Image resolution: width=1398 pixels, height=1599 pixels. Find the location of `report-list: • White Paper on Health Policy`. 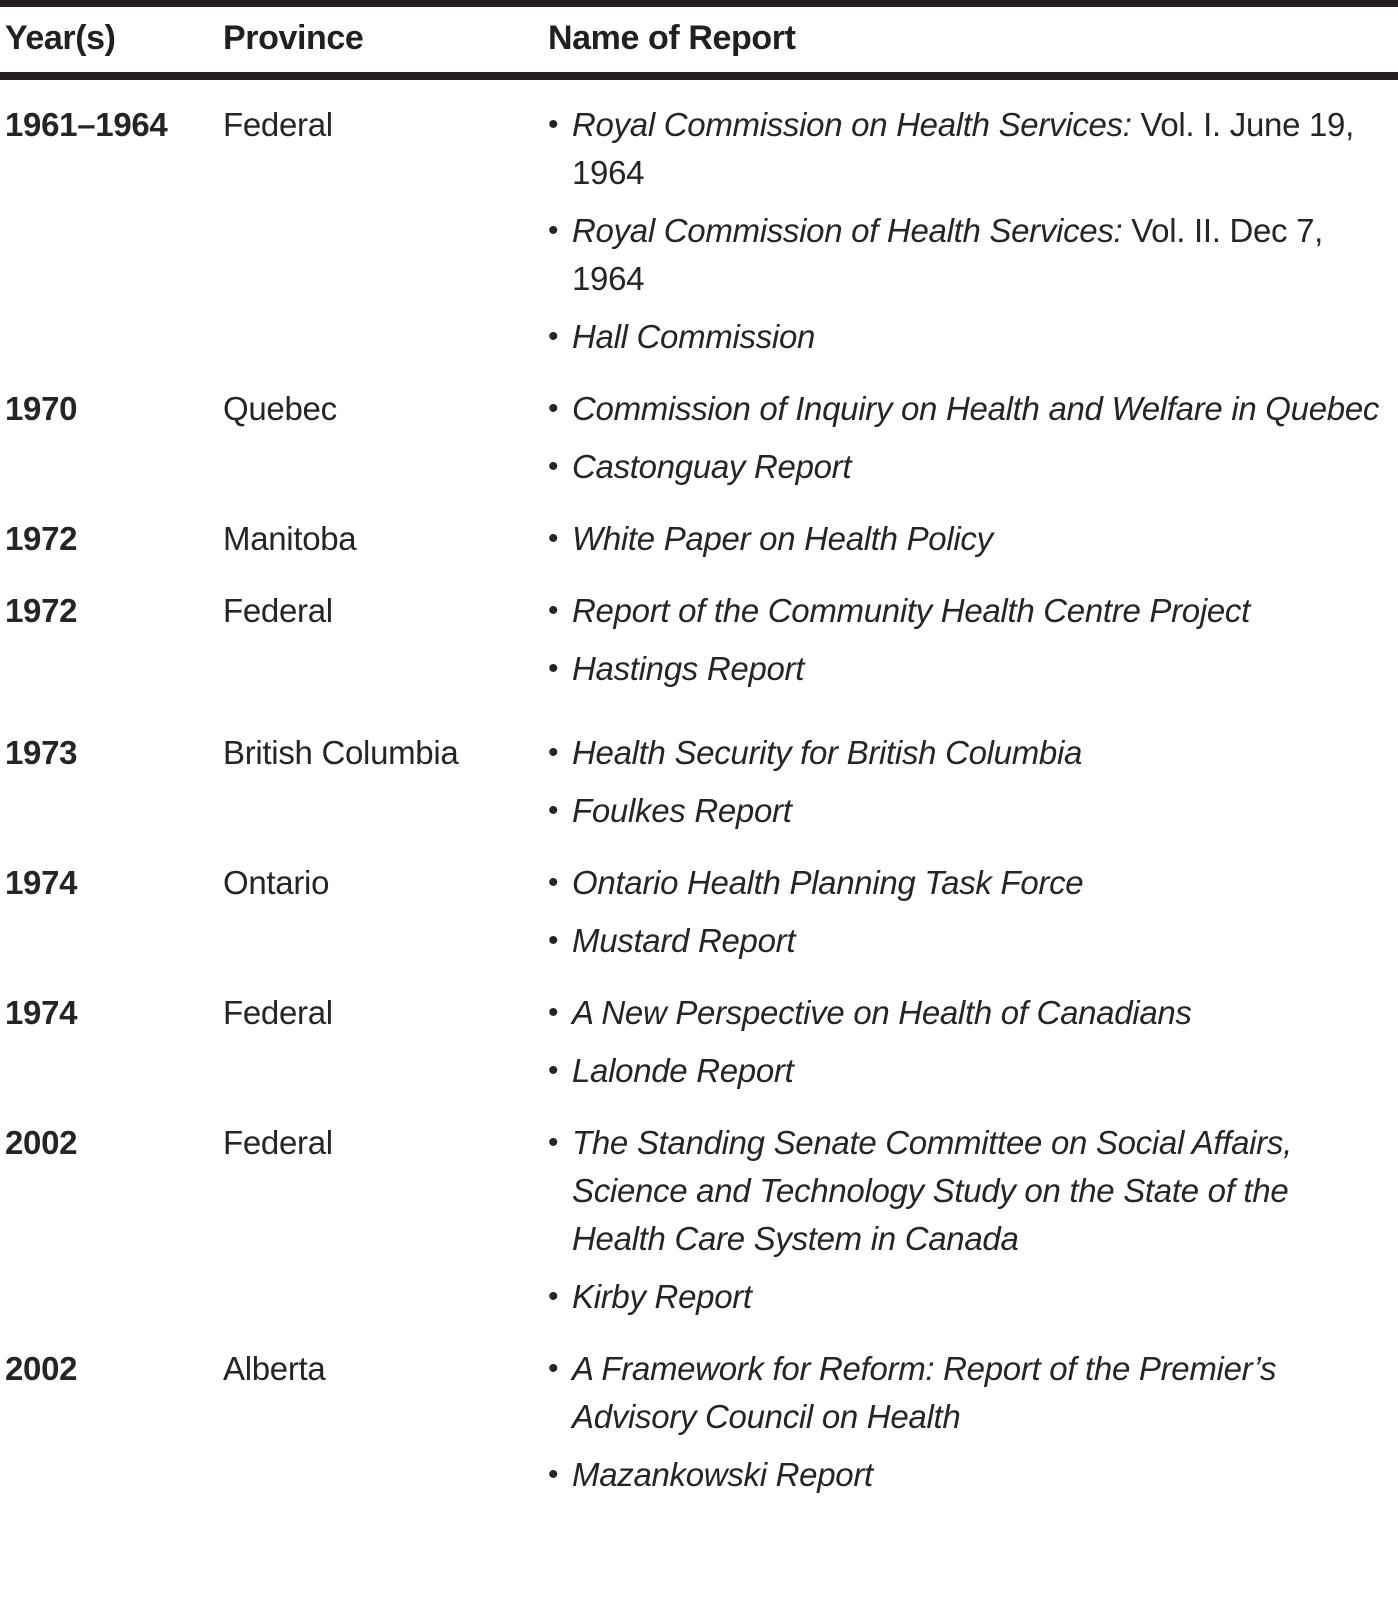

report-list: • White Paper on Health Policy is located at coordinates (968, 539).